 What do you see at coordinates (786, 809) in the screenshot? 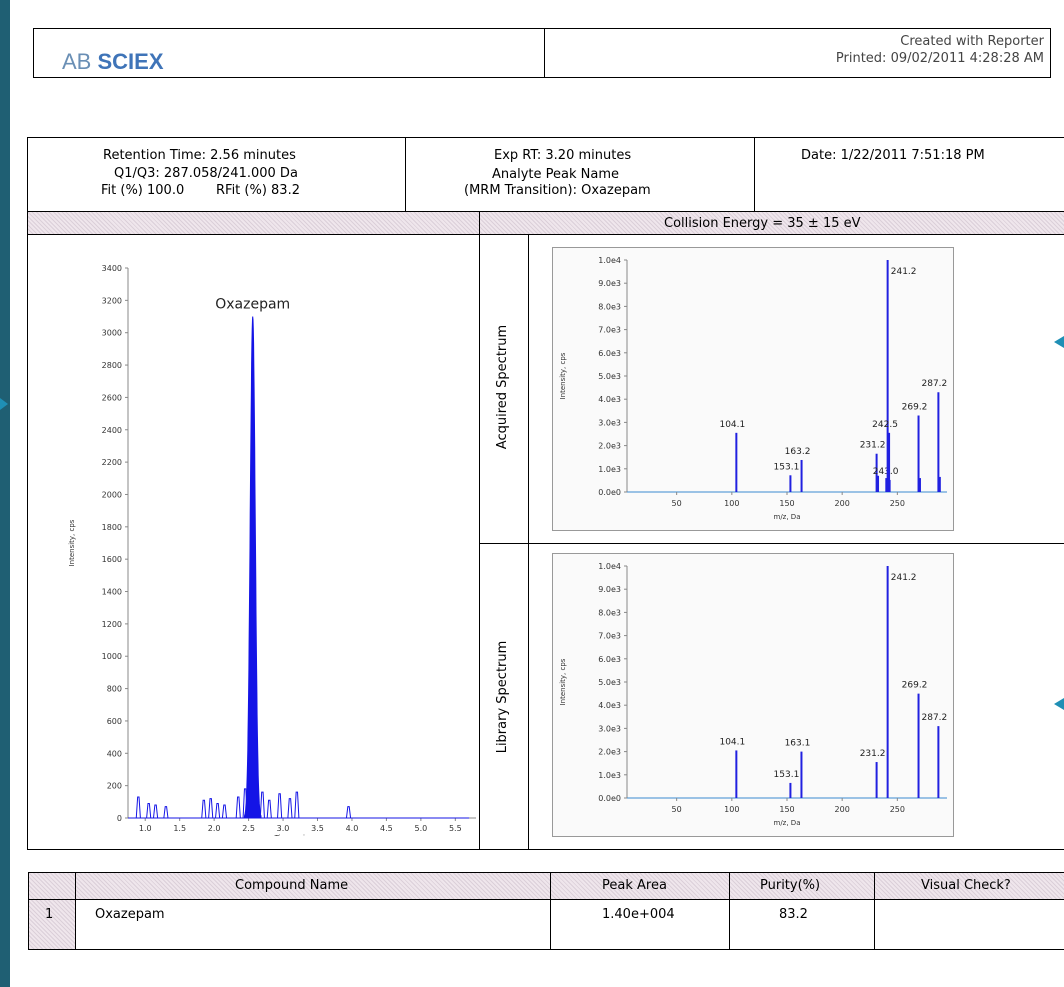
I see `x-tick-label: 150` at bounding box center [786, 809].